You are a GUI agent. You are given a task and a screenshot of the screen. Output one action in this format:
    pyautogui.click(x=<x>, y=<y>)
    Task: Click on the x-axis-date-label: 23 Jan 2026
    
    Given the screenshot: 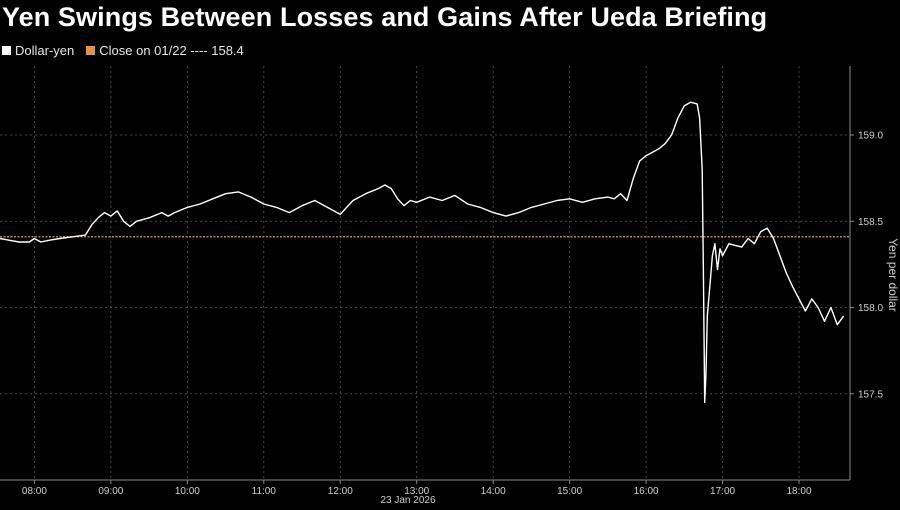 What is the action you would take?
    pyautogui.click(x=407, y=500)
    